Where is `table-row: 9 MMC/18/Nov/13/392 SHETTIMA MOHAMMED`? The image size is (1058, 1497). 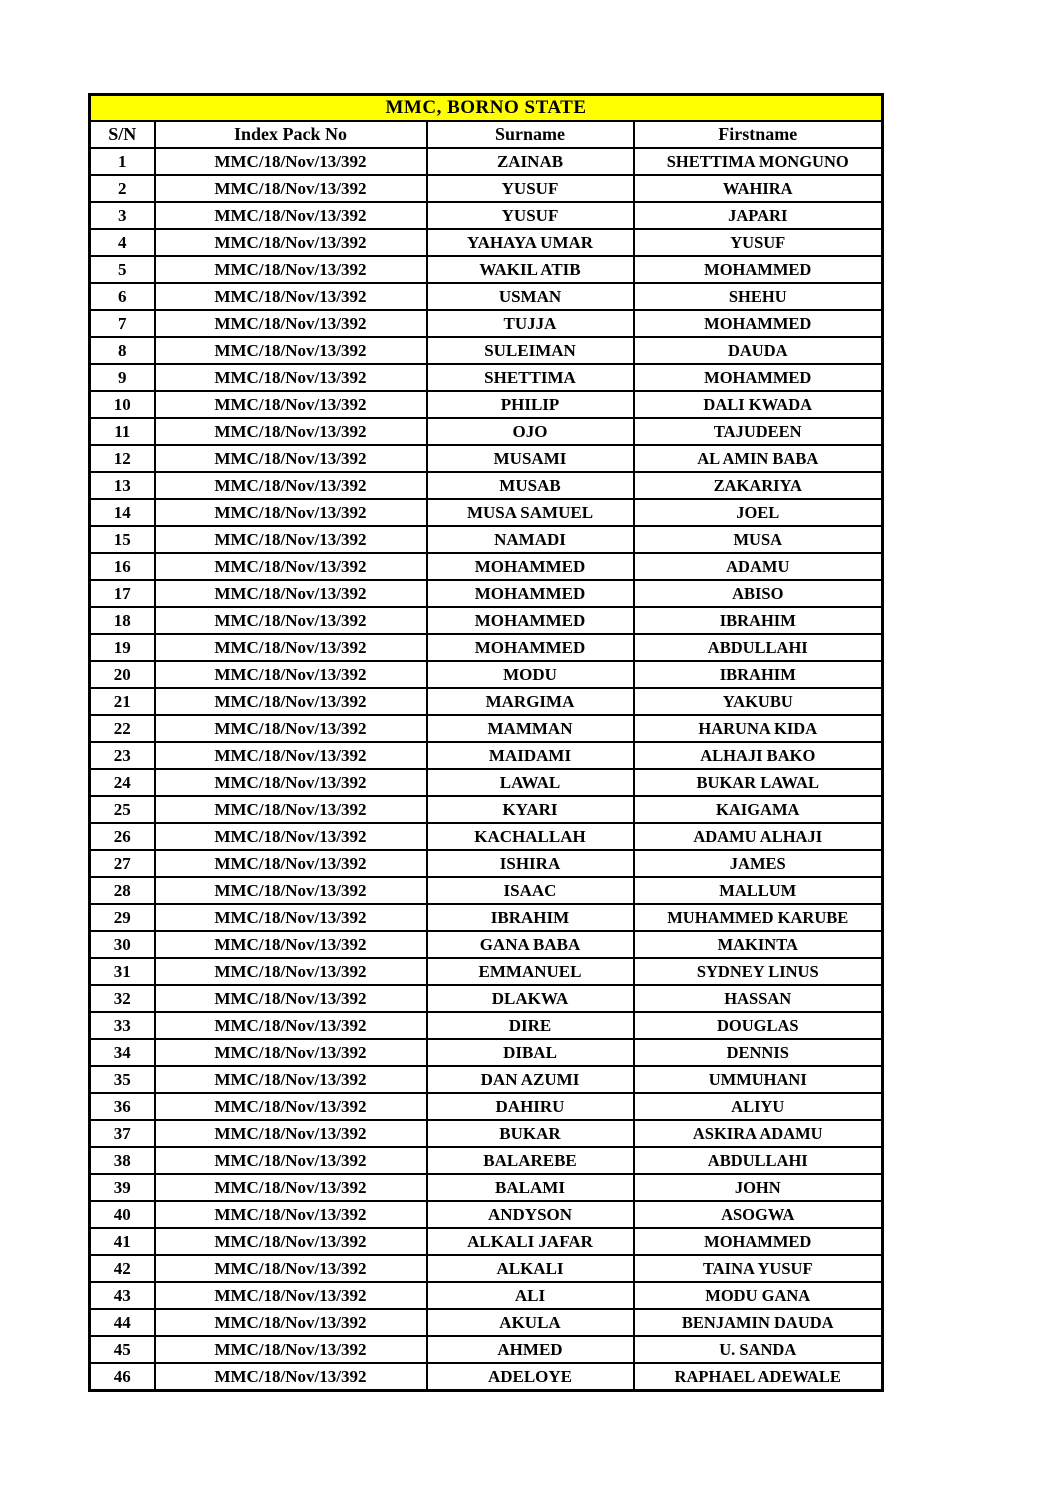 table-row: 9 MMC/18/Nov/13/392 SHETTIMA MOHAMMED is located at coordinates (486, 377).